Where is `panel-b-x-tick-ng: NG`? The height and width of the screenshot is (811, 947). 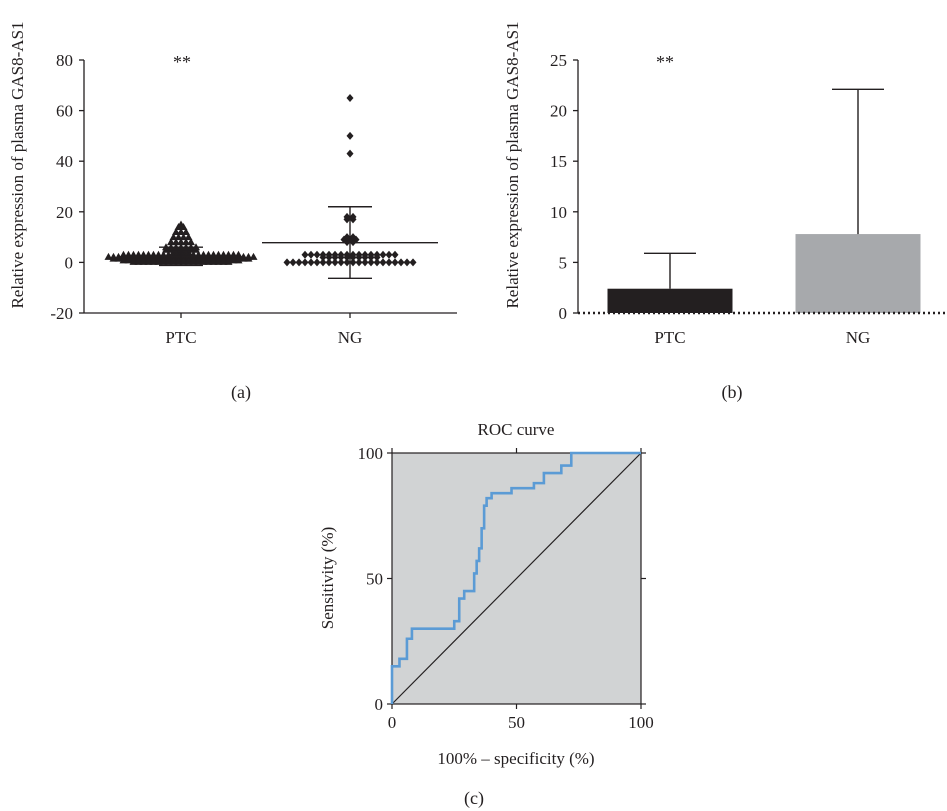
panel-b-x-tick-ng: NG is located at coordinates (858, 337).